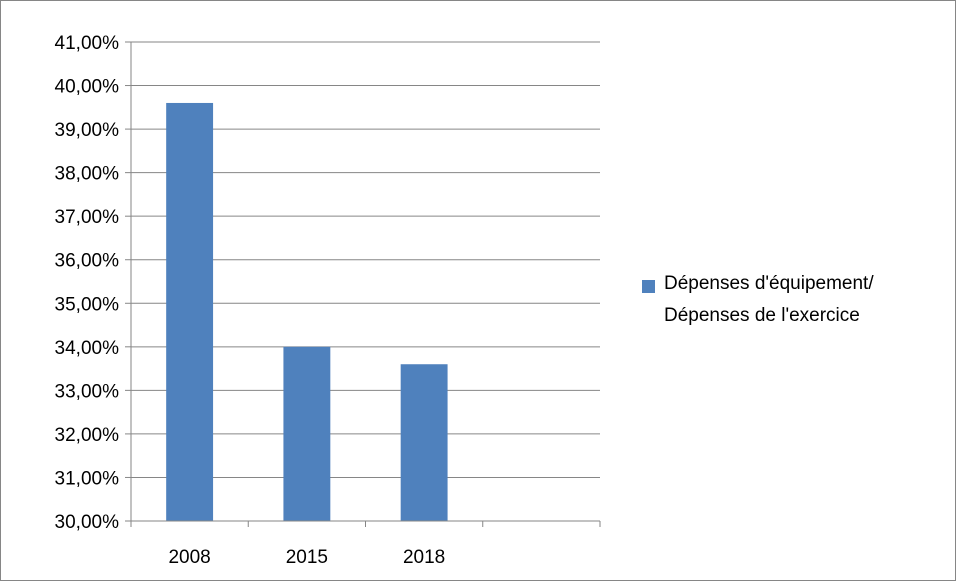 The height and width of the screenshot is (581, 956). What do you see at coordinates (87, 348) in the screenshot?
I see `y-tick-label: 34,00%` at bounding box center [87, 348].